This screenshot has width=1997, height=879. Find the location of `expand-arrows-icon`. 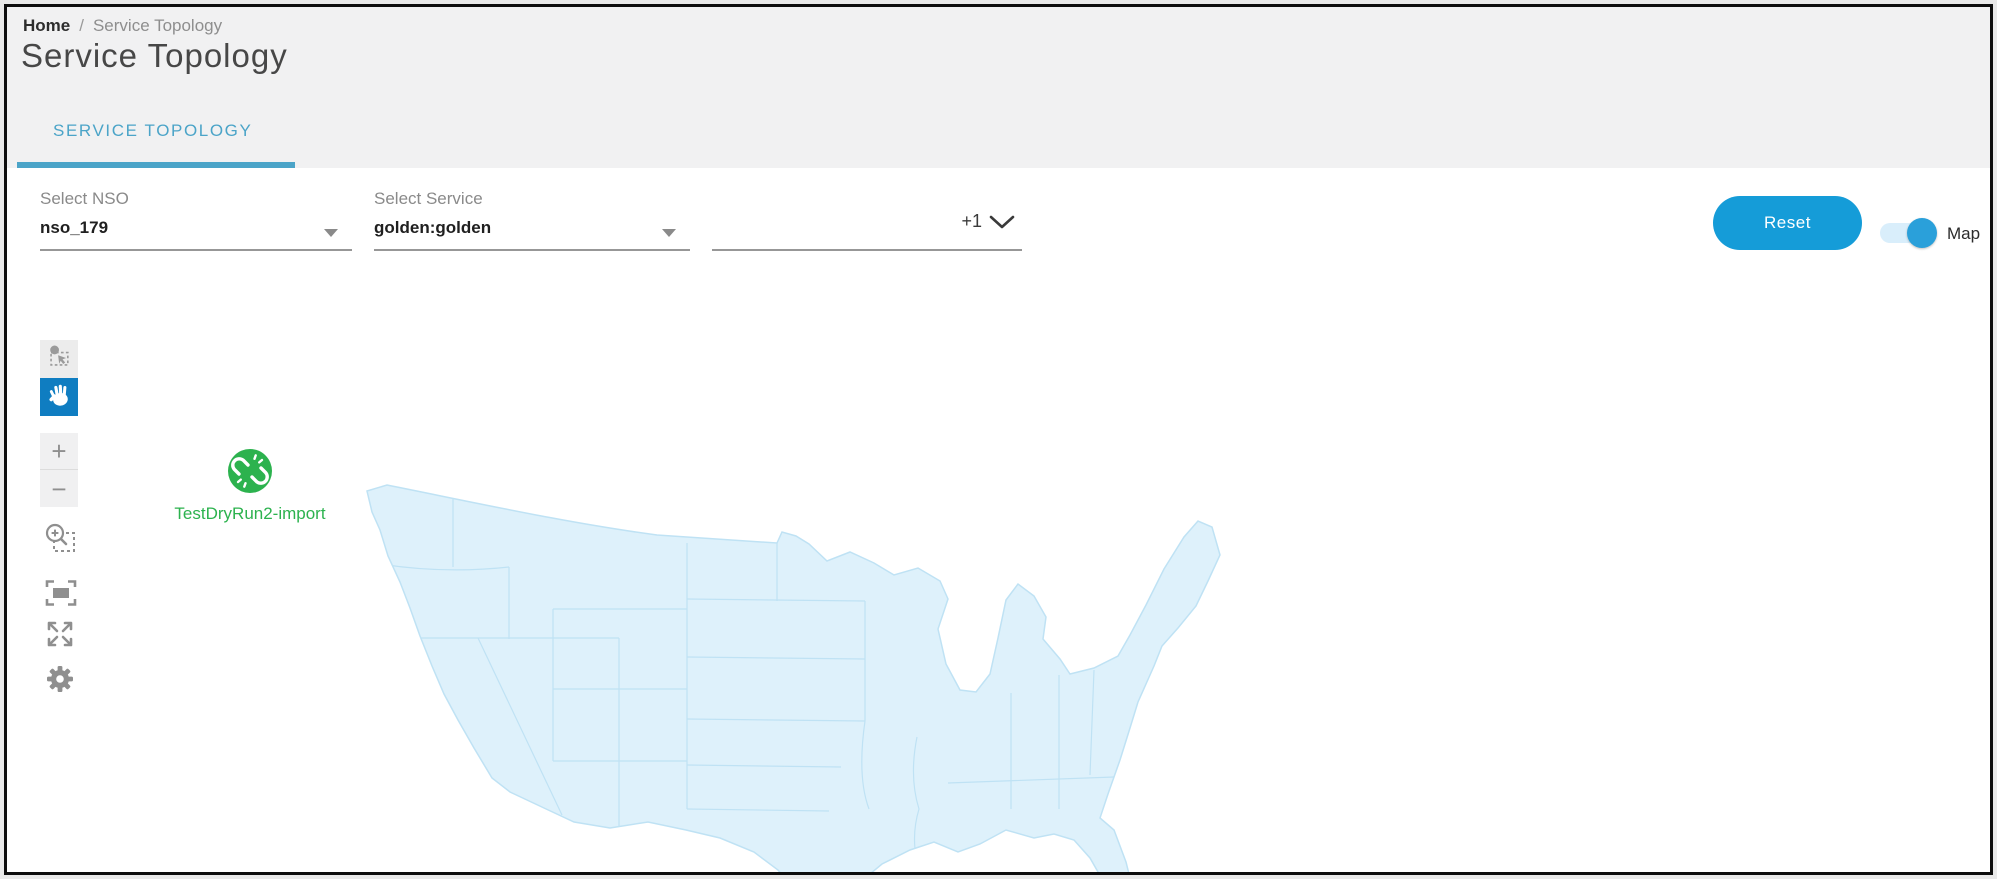

expand-arrows-icon is located at coordinates (60, 637).